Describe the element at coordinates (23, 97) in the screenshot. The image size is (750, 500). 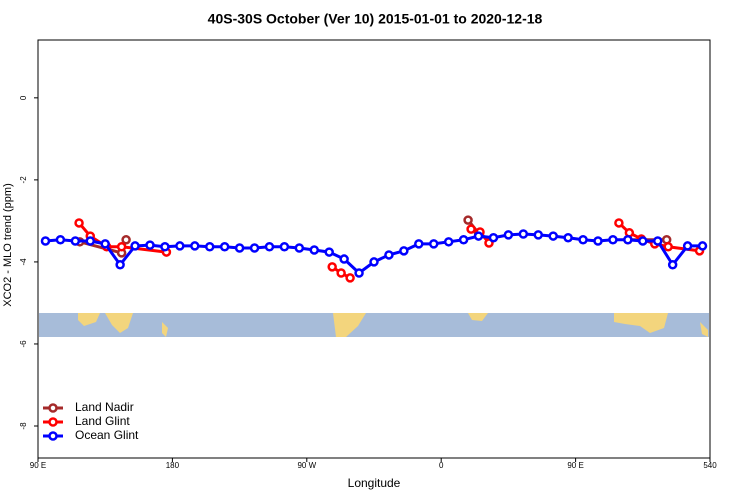
I see `y-tick-label: 0` at that location.